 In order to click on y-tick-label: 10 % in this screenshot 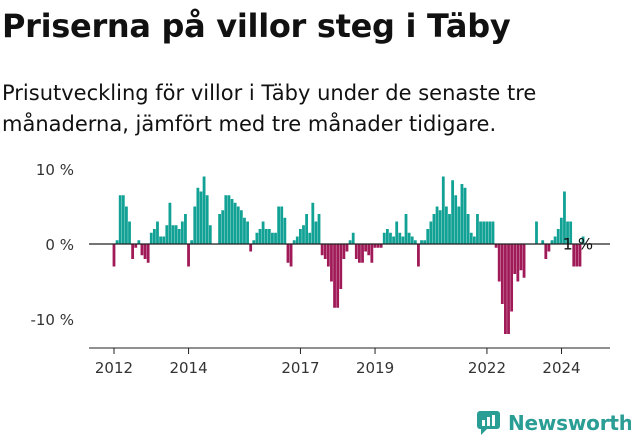, I will do `click(55, 170)`.